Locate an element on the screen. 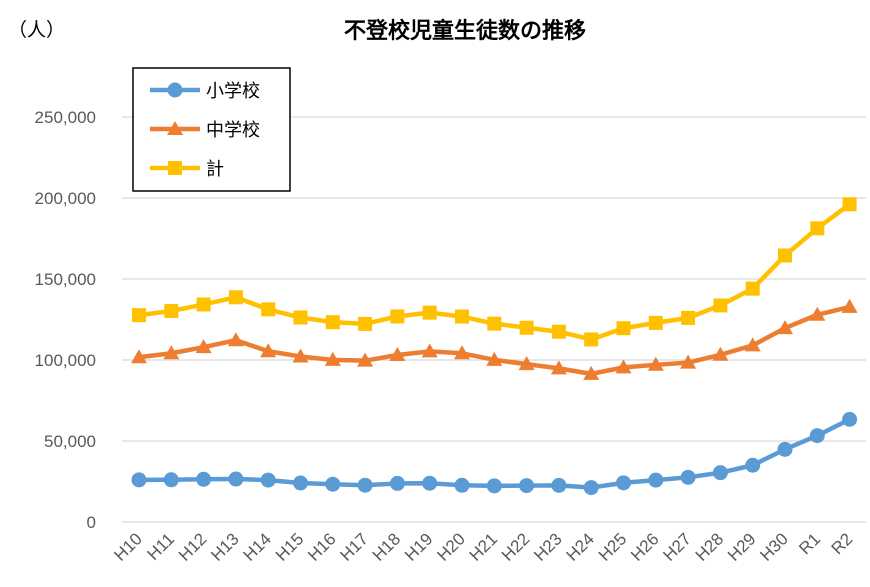 This screenshot has height=587, width=870. x-tick-label: H12 is located at coordinates (192, 546).